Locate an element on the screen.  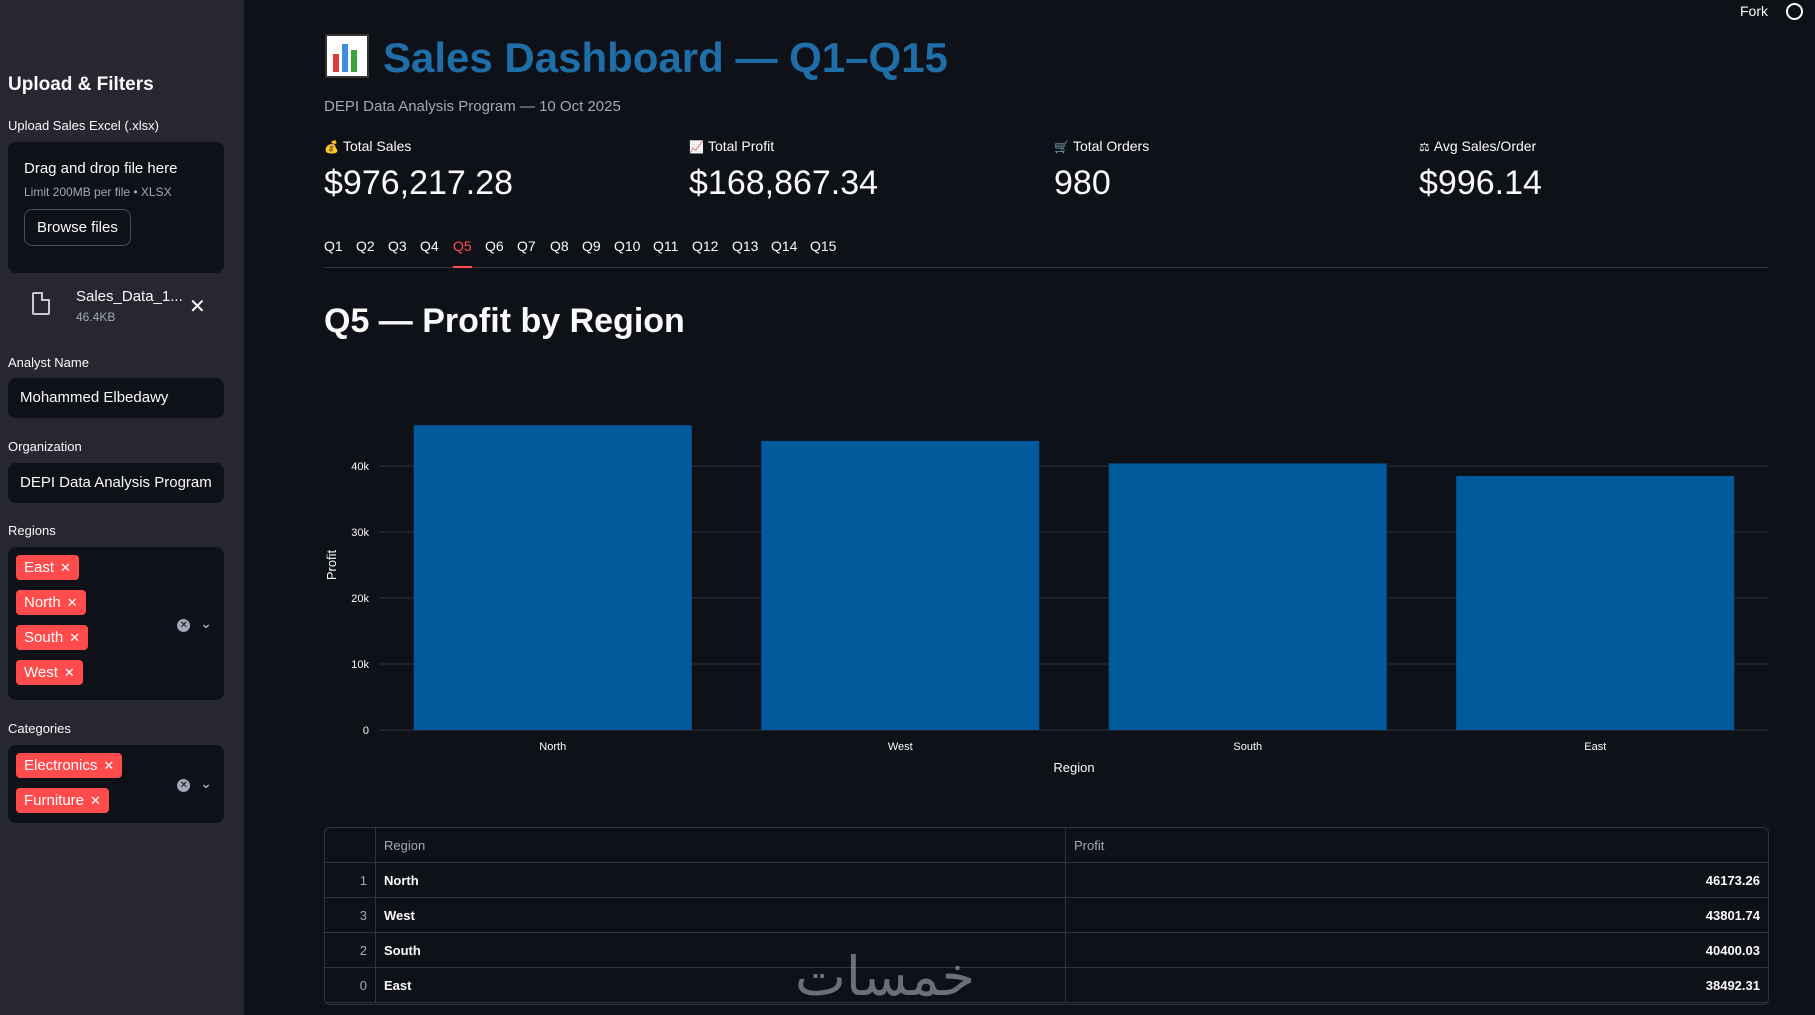
regions-multiselect: East ✕ North ✕ South ✕ West ✕ ✕ ⌄ is located at coordinates (116, 623).